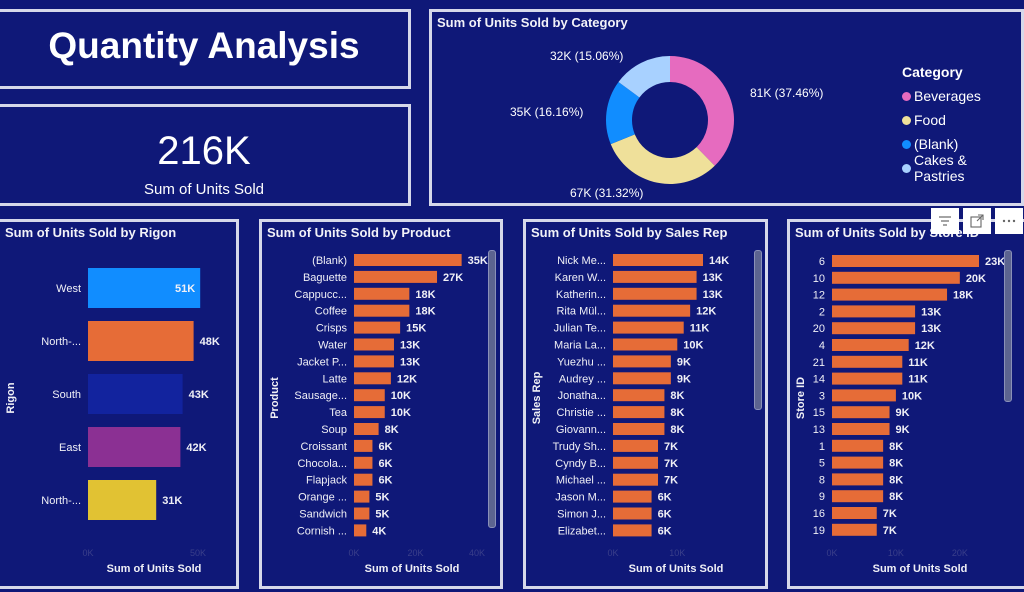 The image size is (1024, 592). What do you see at coordinates (890, 514) in the screenshot?
I see `data-label: 7K` at bounding box center [890, 514].